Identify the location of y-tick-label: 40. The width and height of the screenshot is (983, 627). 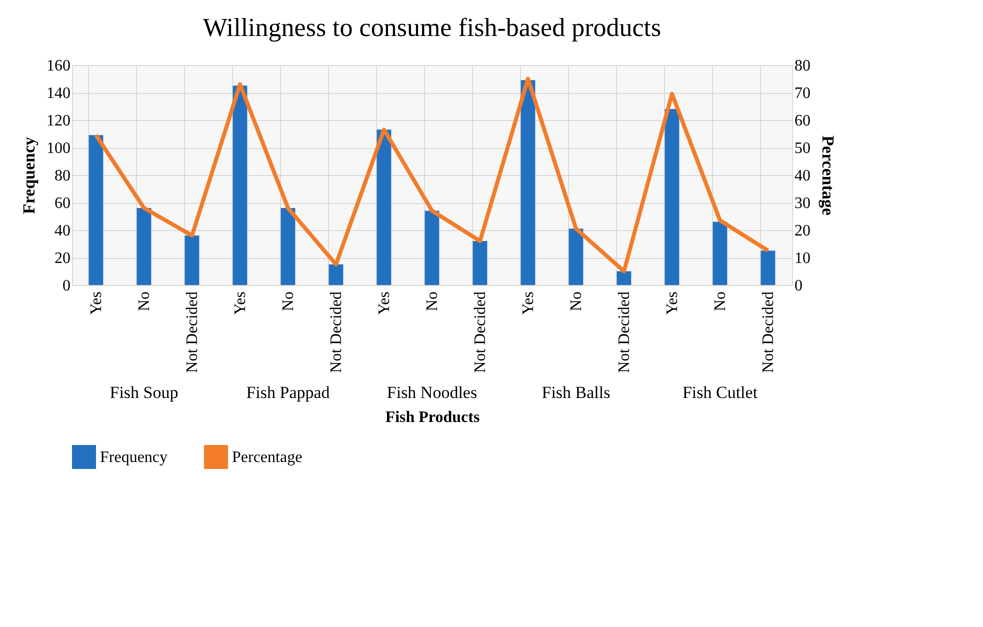
(62, 231).